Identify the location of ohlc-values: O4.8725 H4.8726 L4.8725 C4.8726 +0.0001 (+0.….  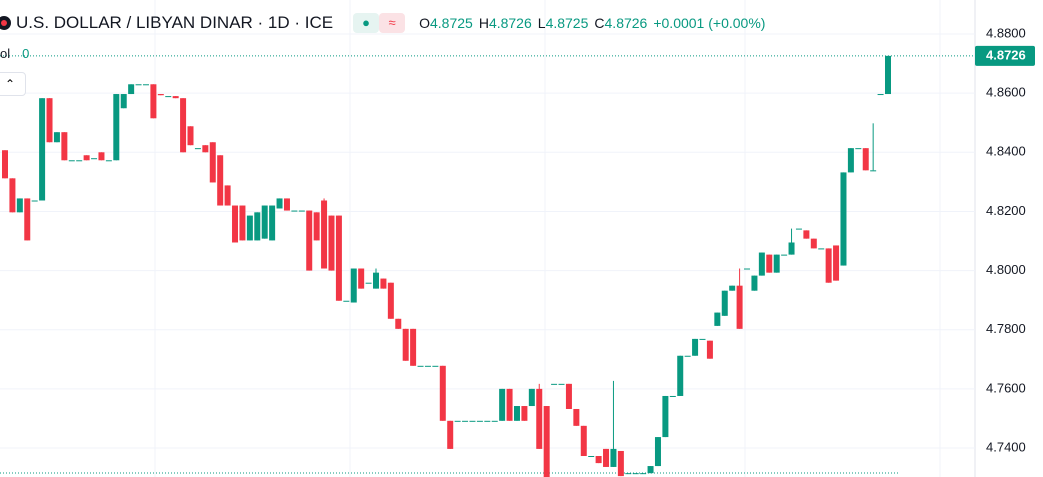
(592, 23).